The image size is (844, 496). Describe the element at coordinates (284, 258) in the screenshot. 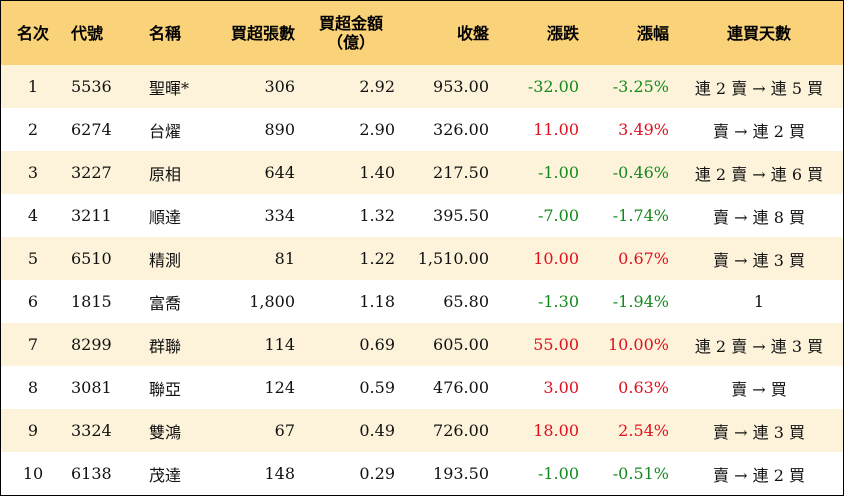

I see `cell-net-lots: 81` at that location.